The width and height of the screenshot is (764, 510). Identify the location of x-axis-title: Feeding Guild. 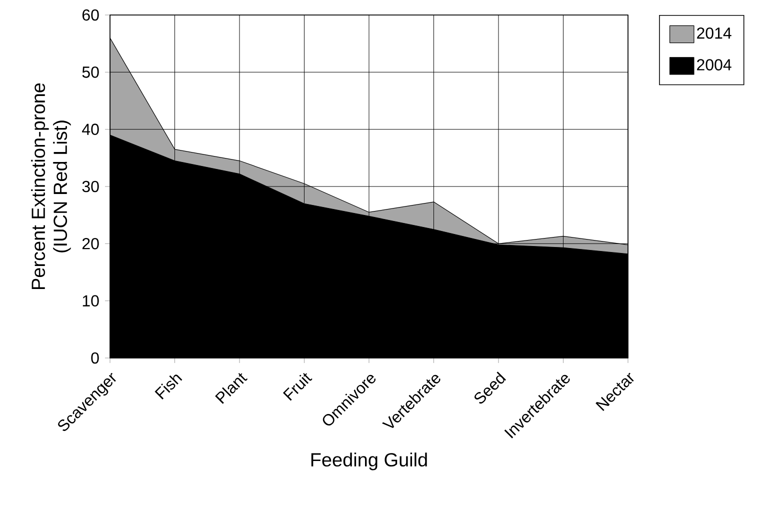
(369, 461).